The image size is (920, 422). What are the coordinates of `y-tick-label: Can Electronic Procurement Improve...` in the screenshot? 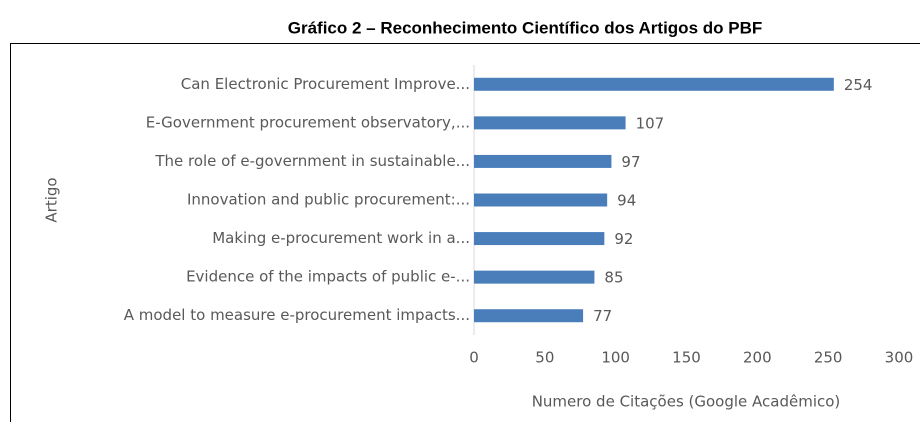 It's located at (325, 84).